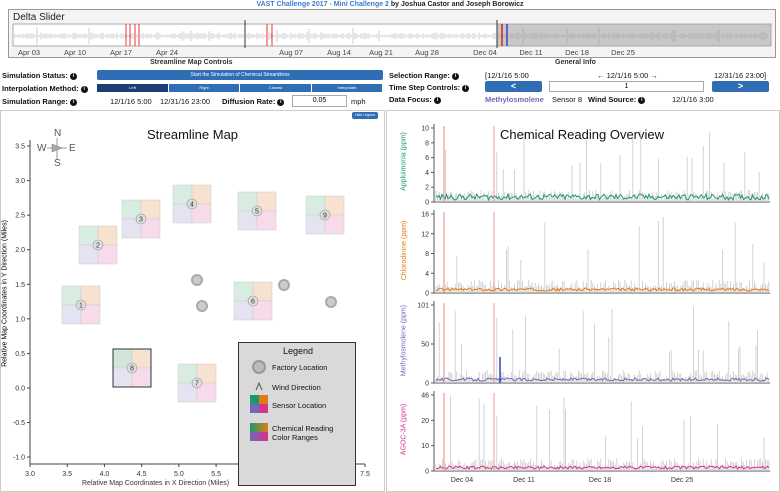 Image resolution: width=780 pixels, height=492 pixels. Describe the element at coordinates (425, 215) in the screenshot. I see `chem-y-tick: 16` at that location.